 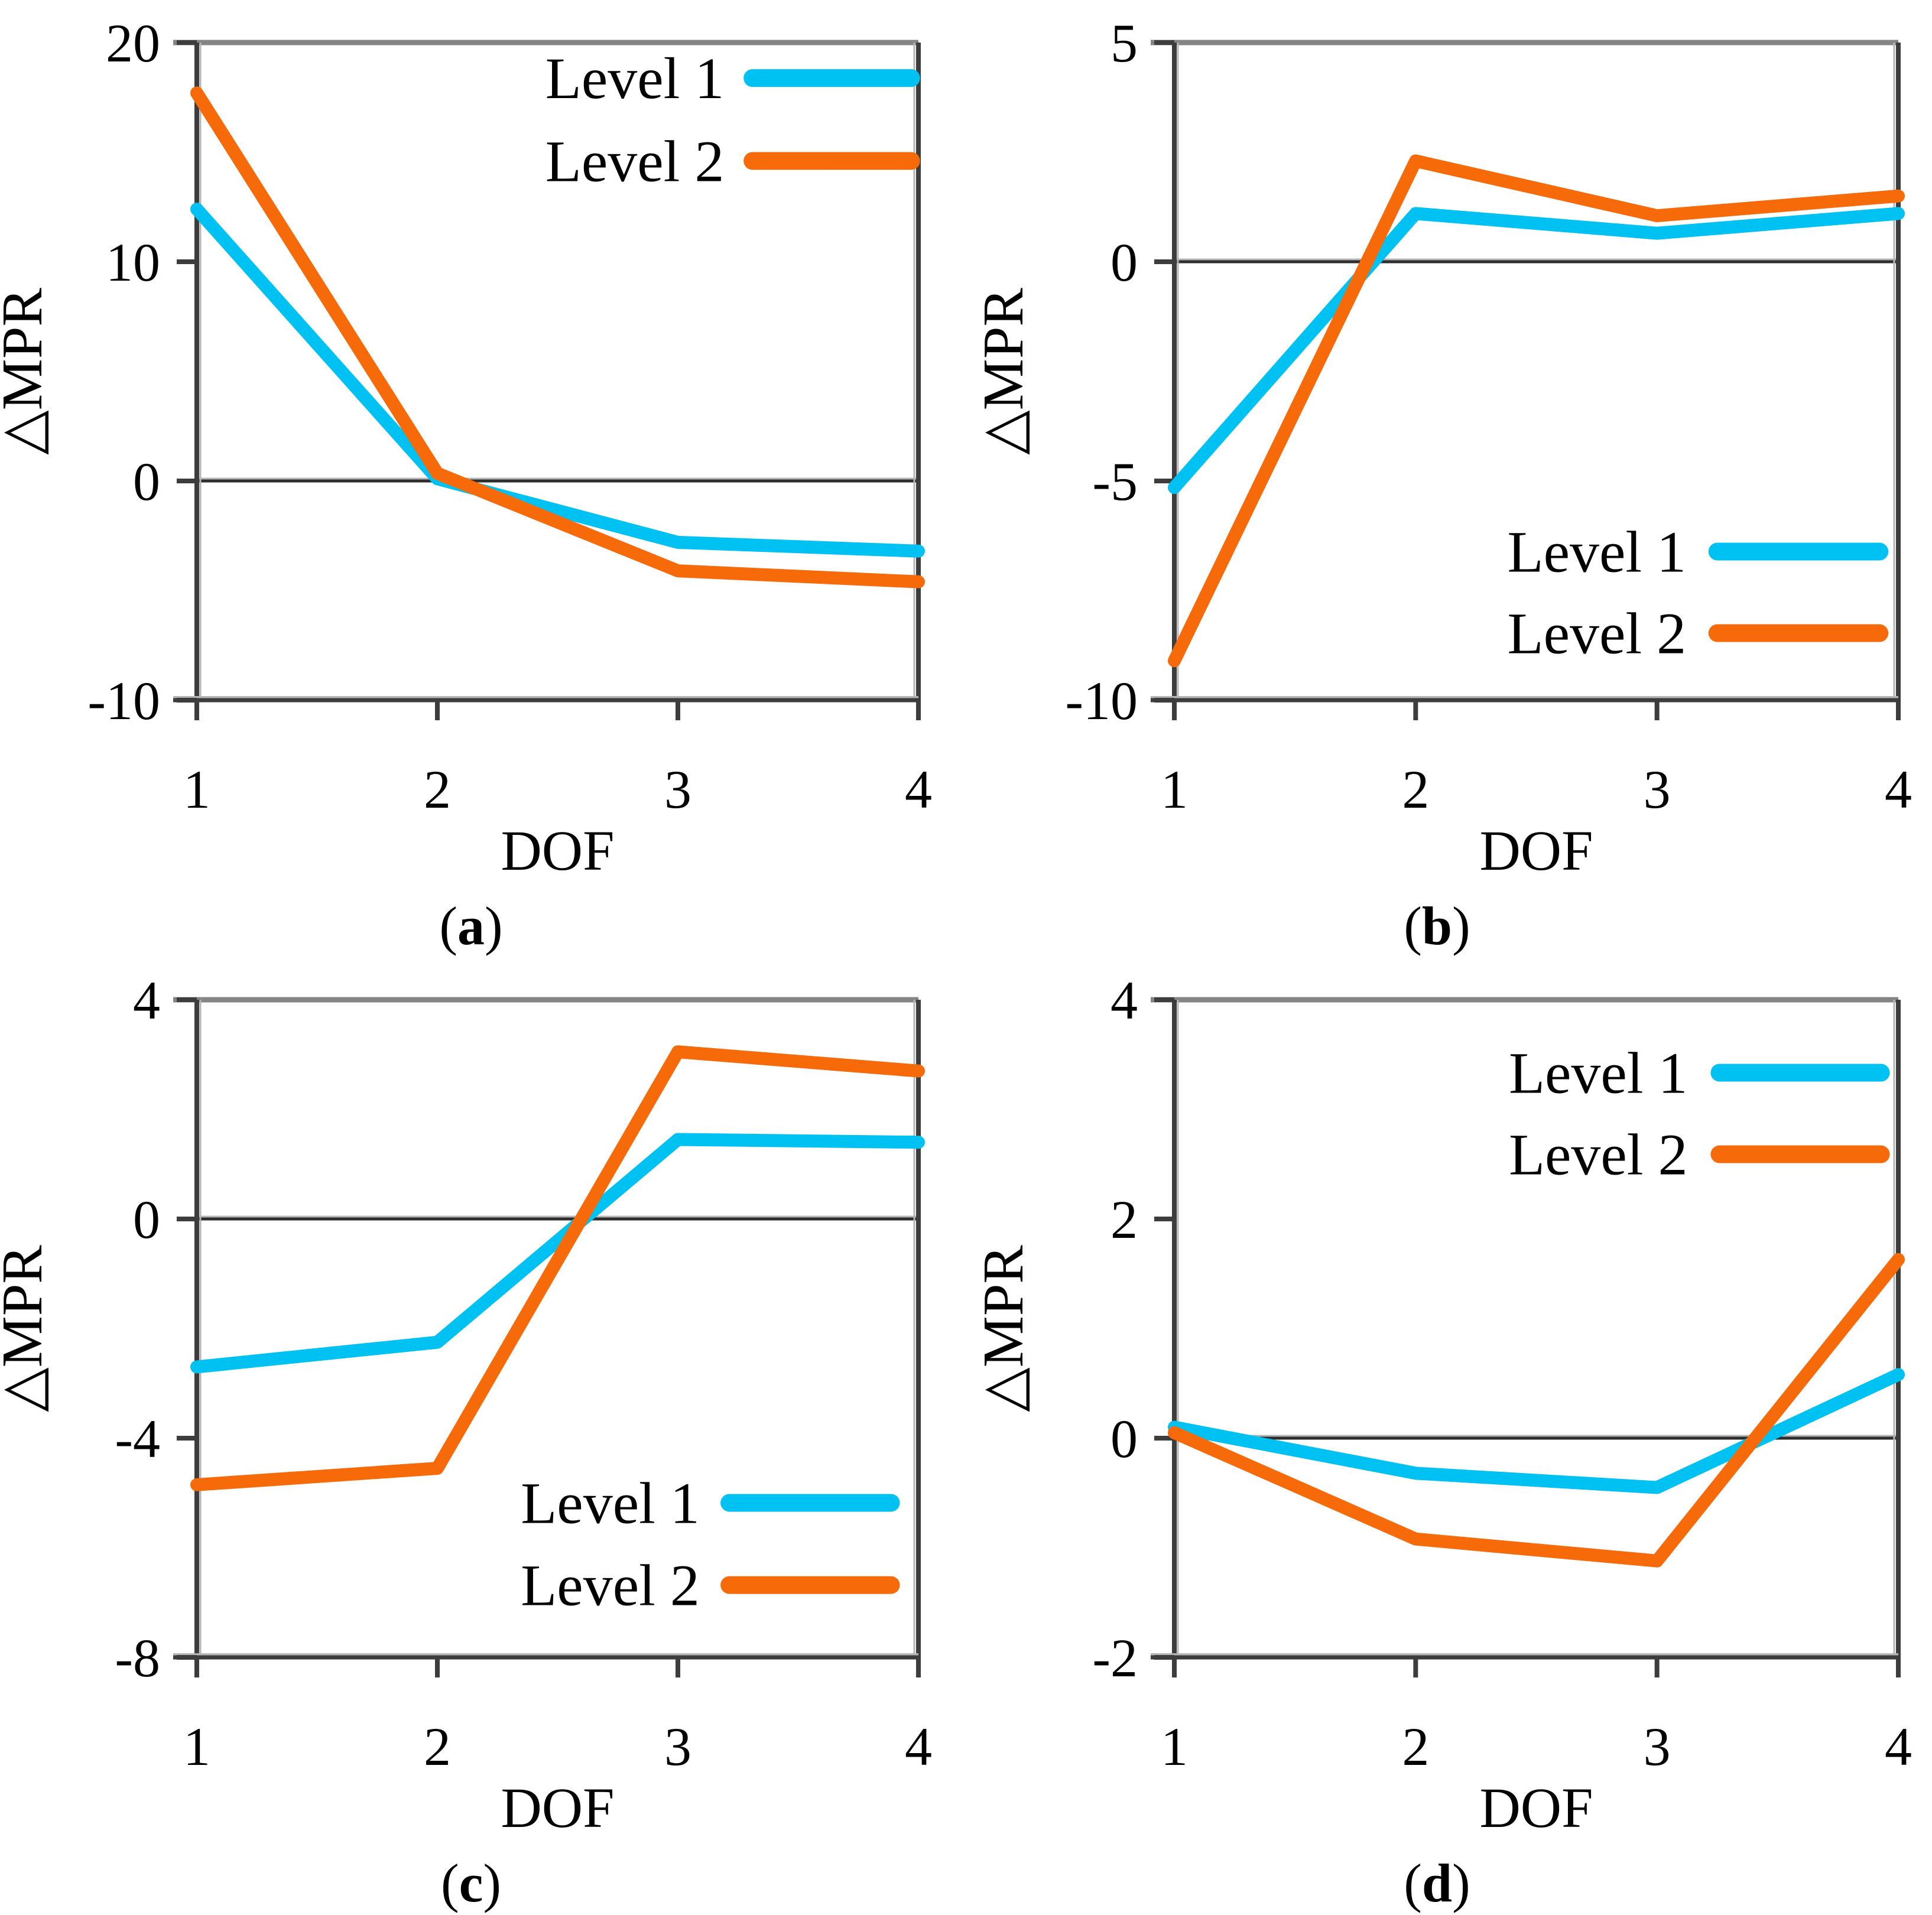 What do you see at coordinates (1115, 1658) in the screenshot?
I see `y-tick-label: -2` at bounding box center [1115, 1658].